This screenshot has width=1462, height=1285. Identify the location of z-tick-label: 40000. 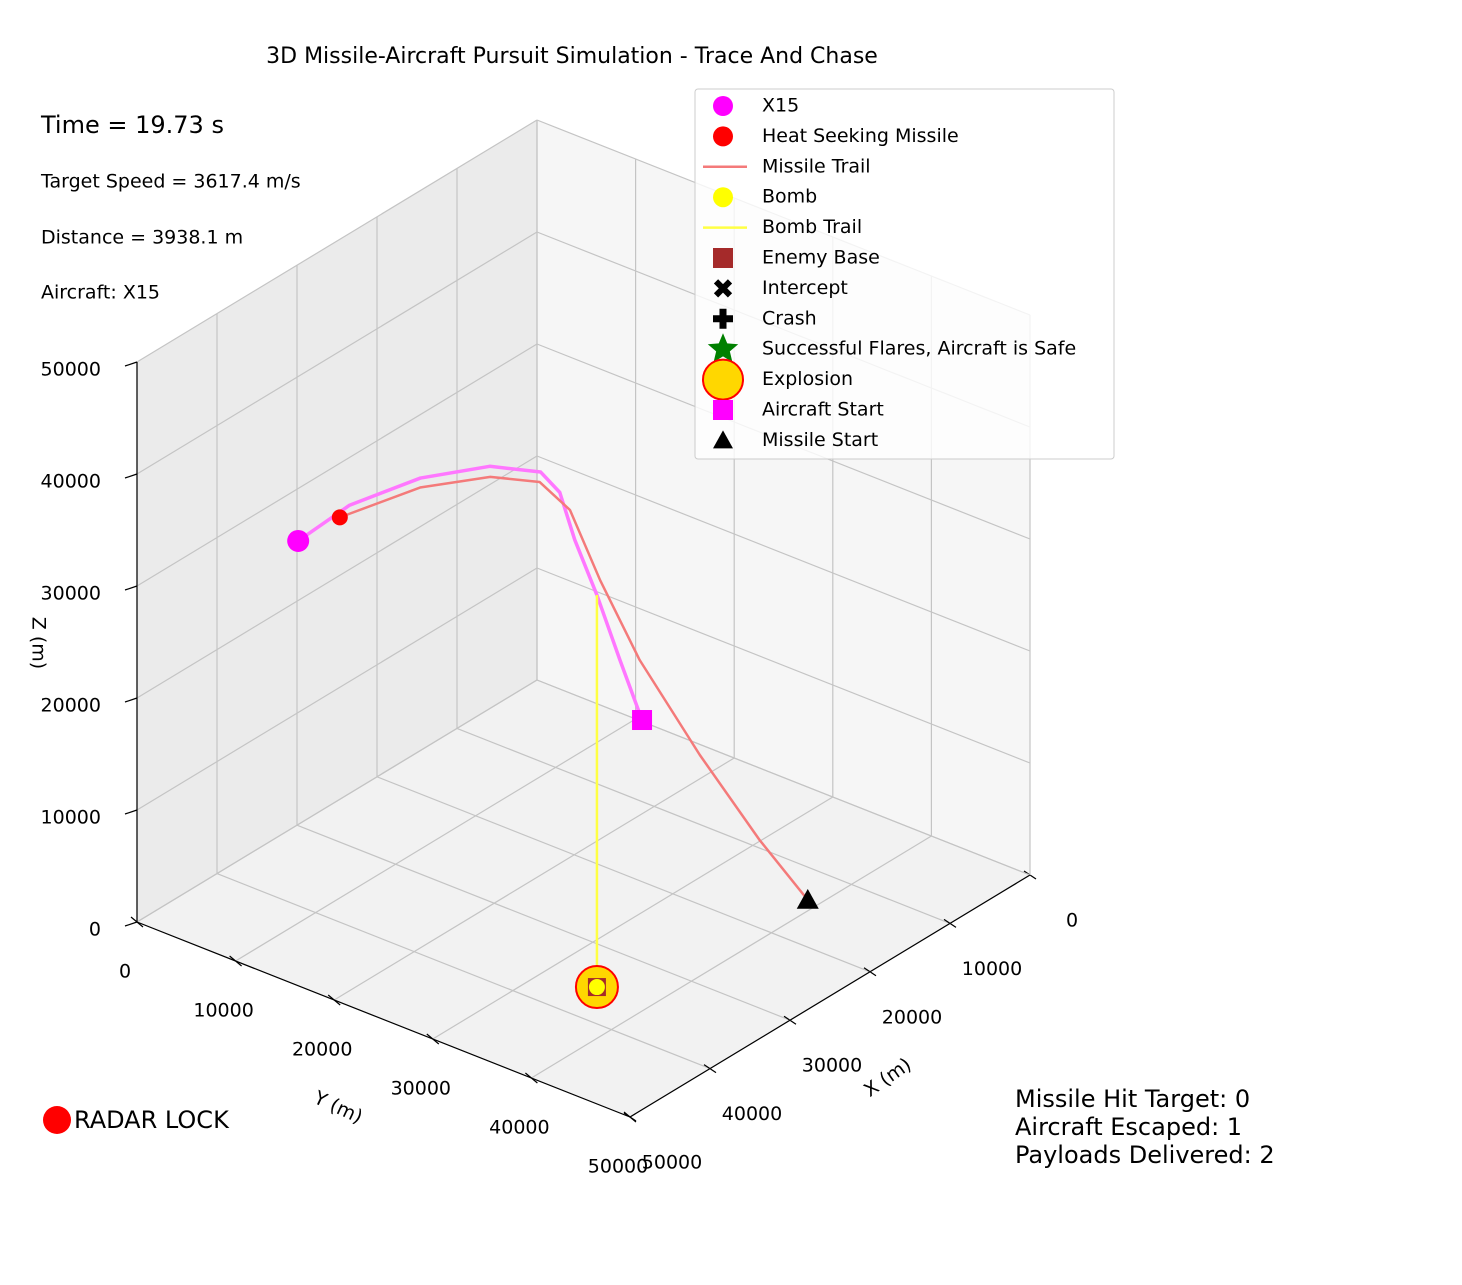
(71, 482).